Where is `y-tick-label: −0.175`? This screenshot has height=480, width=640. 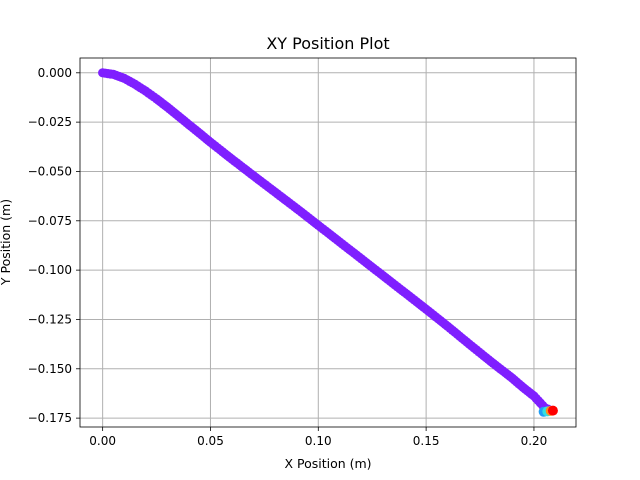
y-tick-label: −0.175 is located at coordinates (50, 418).